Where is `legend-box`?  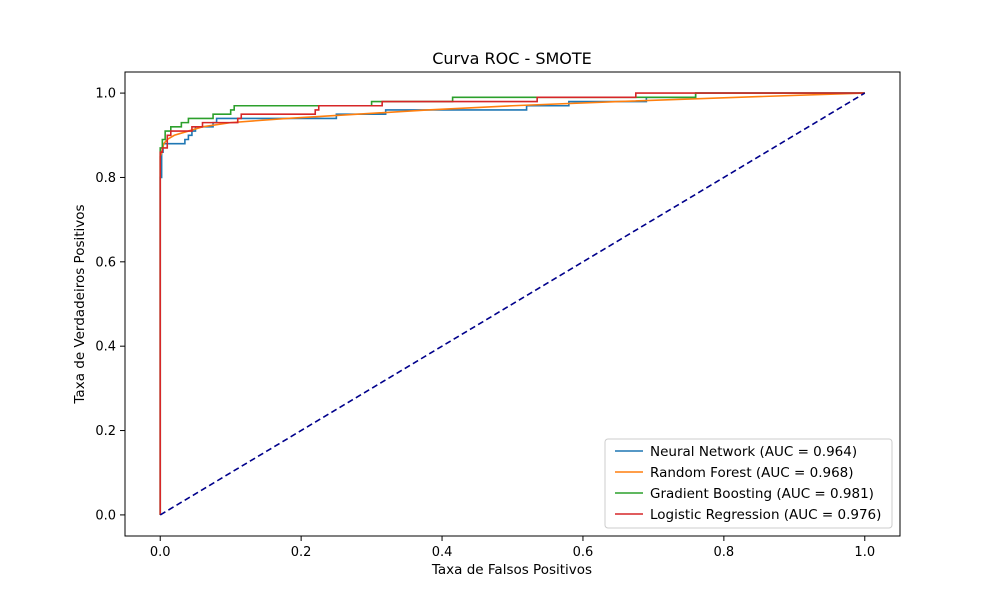
legend-box is located at coordinates (748, 483).